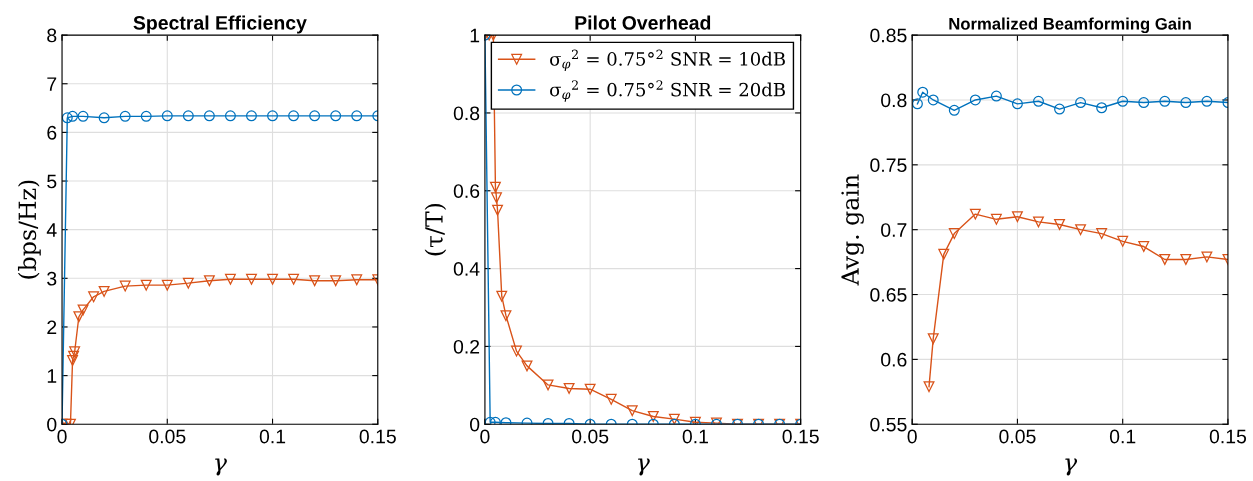 The width and height of the screenshot is (1253, 481). What do you see at coordinates (52, 327) in the screenshot?
I see `y-tick-label: 2` at bounding box center [52, 327].